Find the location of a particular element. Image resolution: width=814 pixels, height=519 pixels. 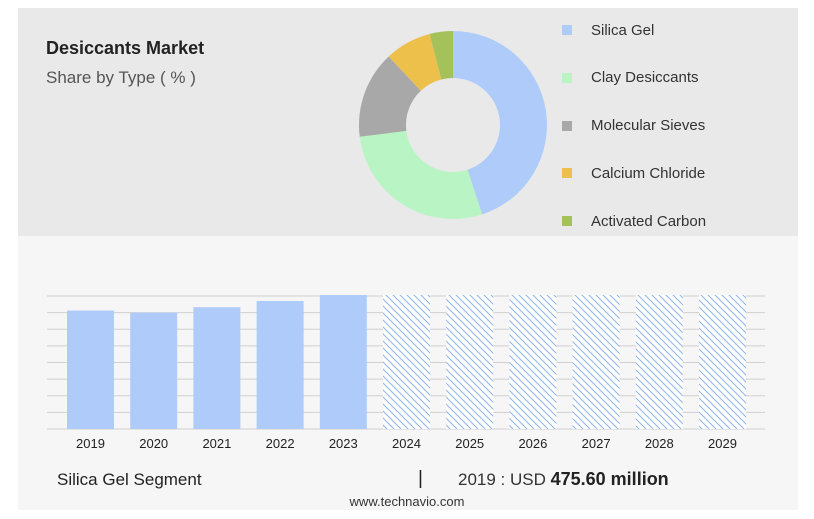

x-tick-label: 2029 is located at coordinates (722, 443).